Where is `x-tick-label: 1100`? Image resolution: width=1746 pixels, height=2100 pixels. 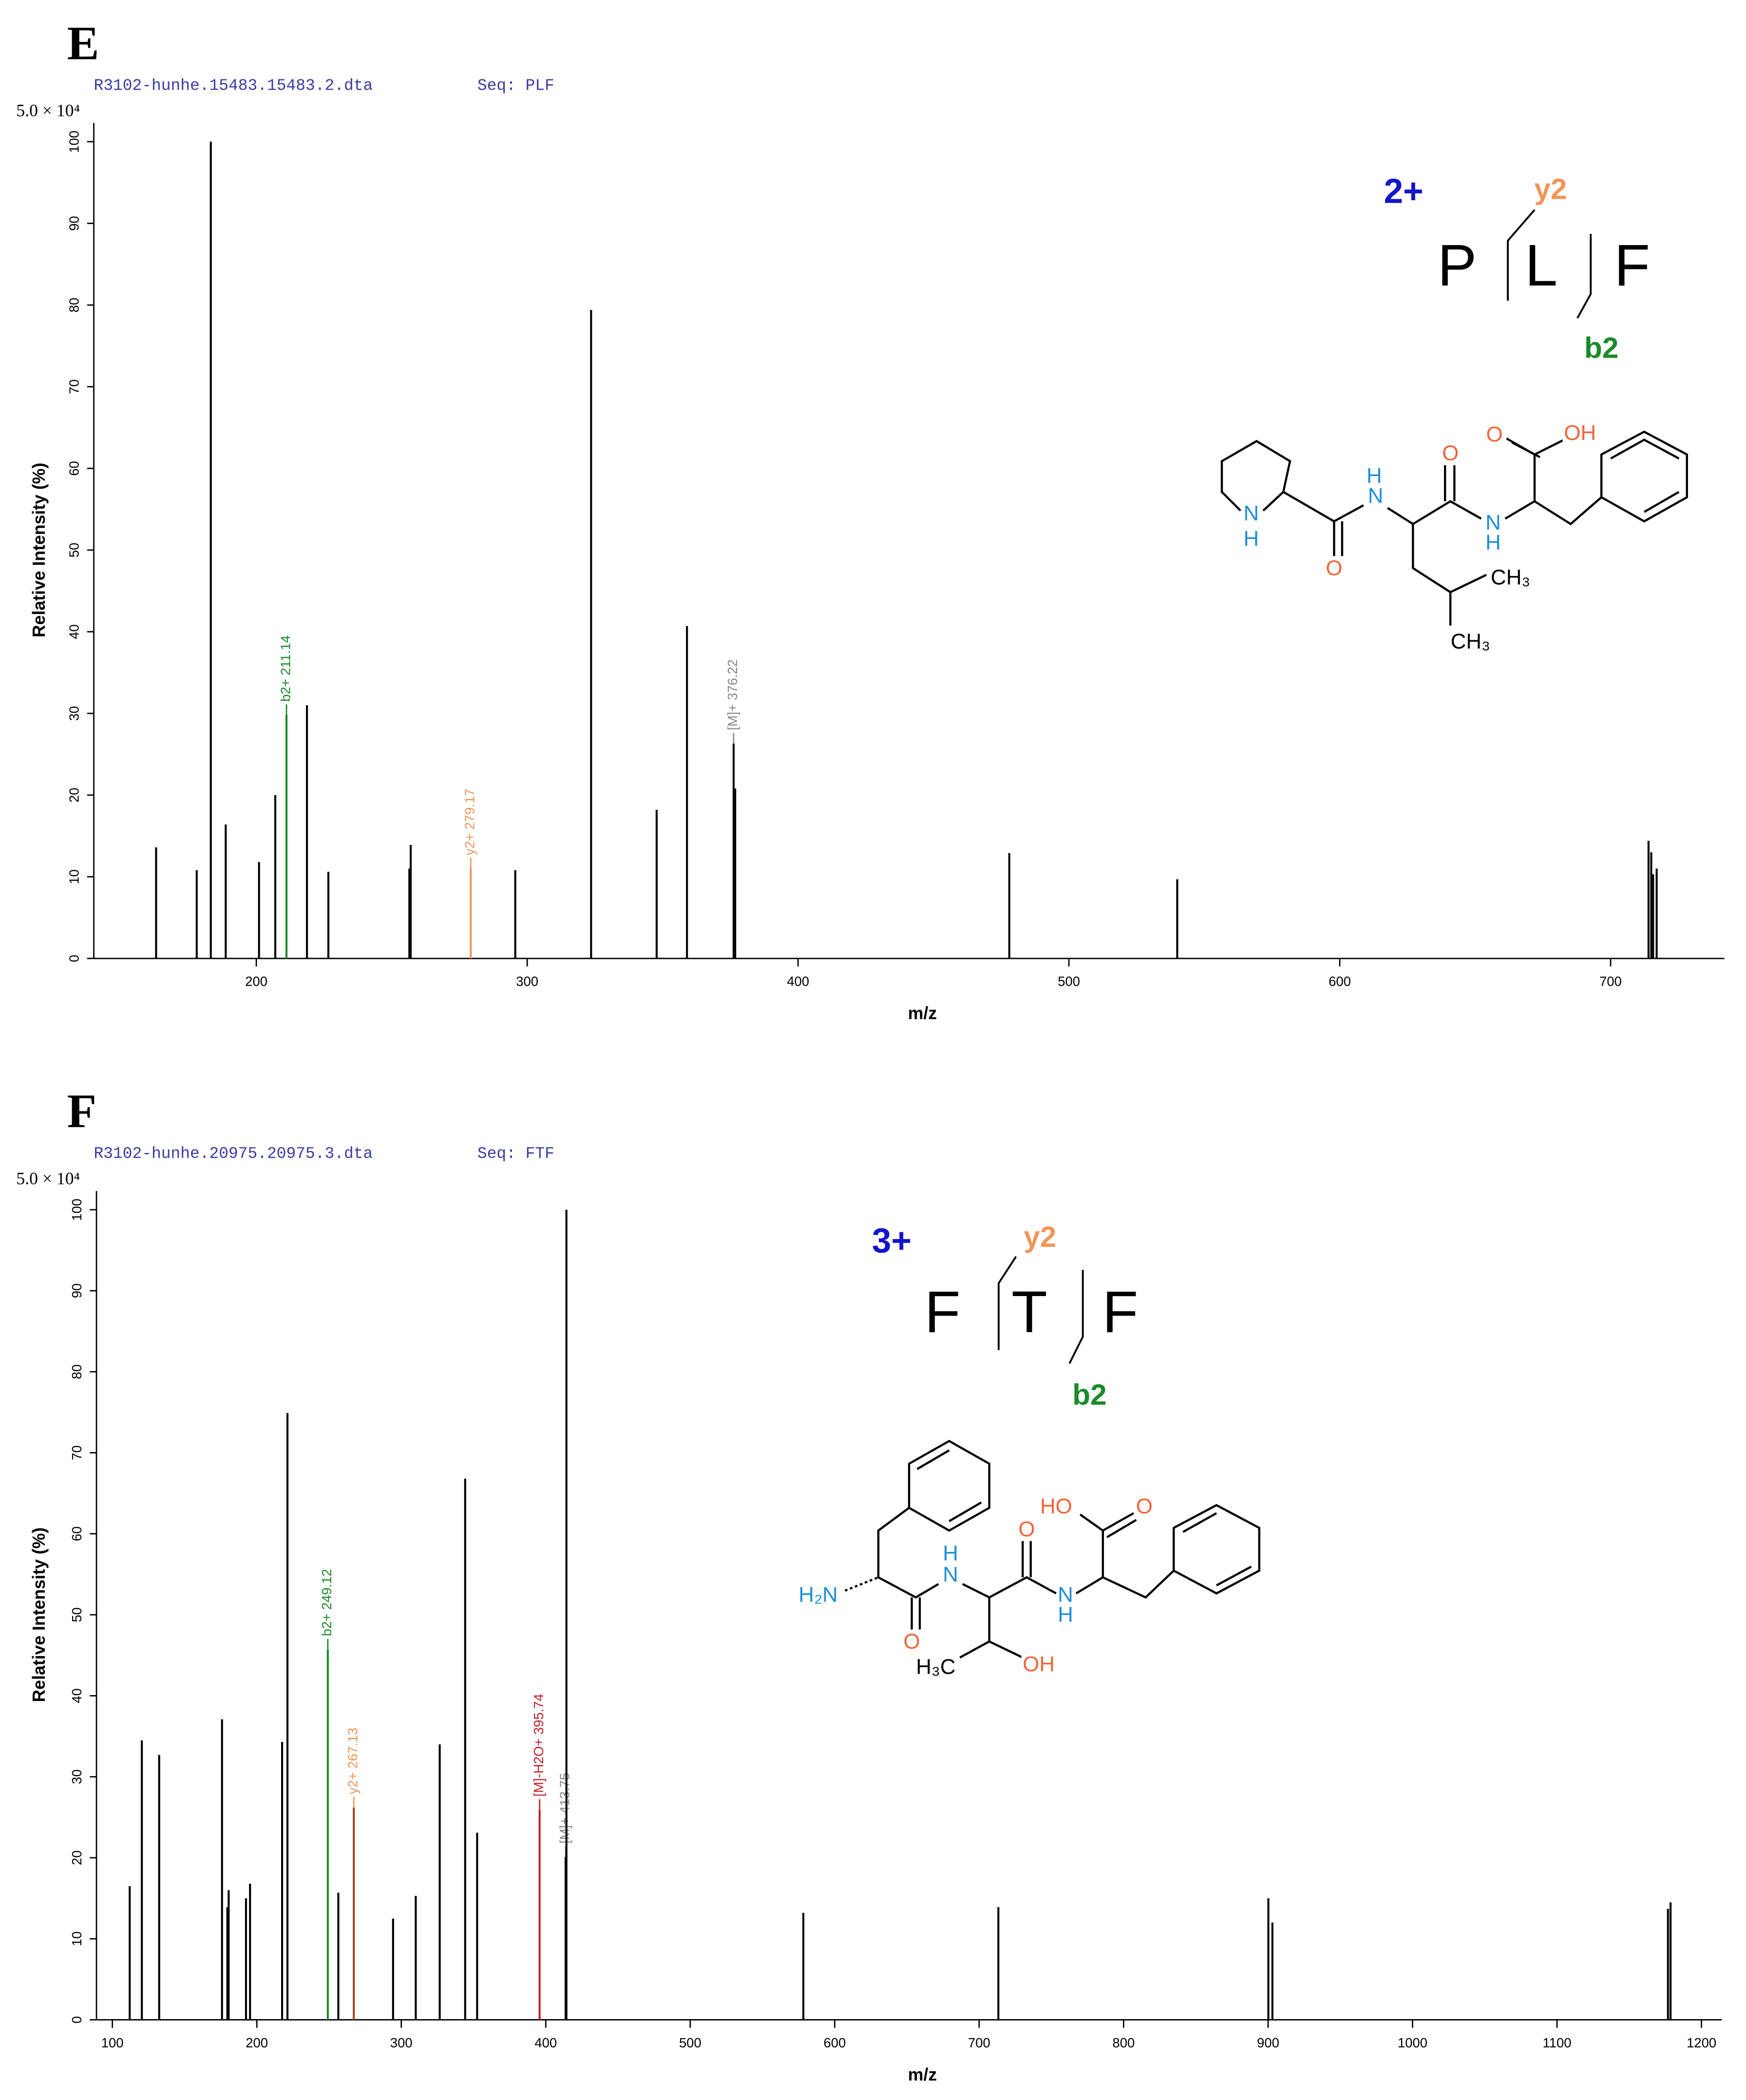 x-tick-label: 1100 is located at coordinates (1557, 2042).